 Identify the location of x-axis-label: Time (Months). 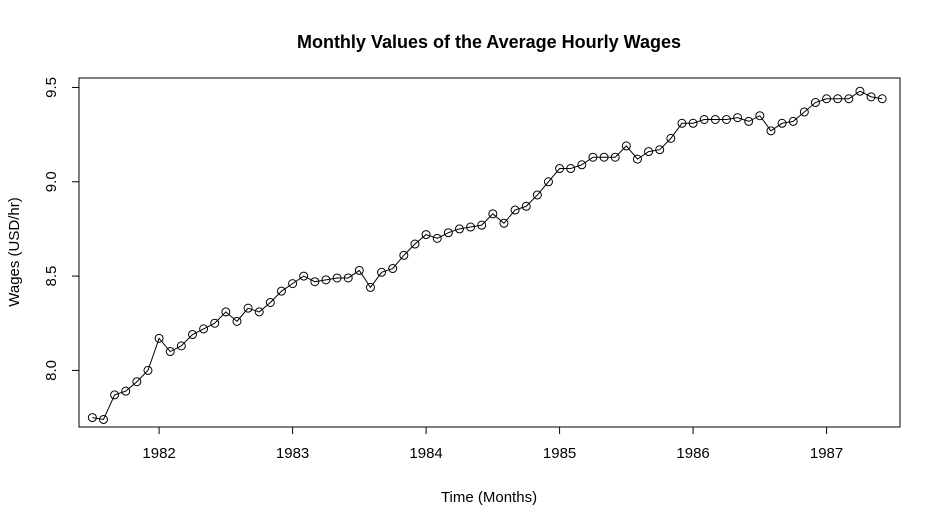
(489, 497).